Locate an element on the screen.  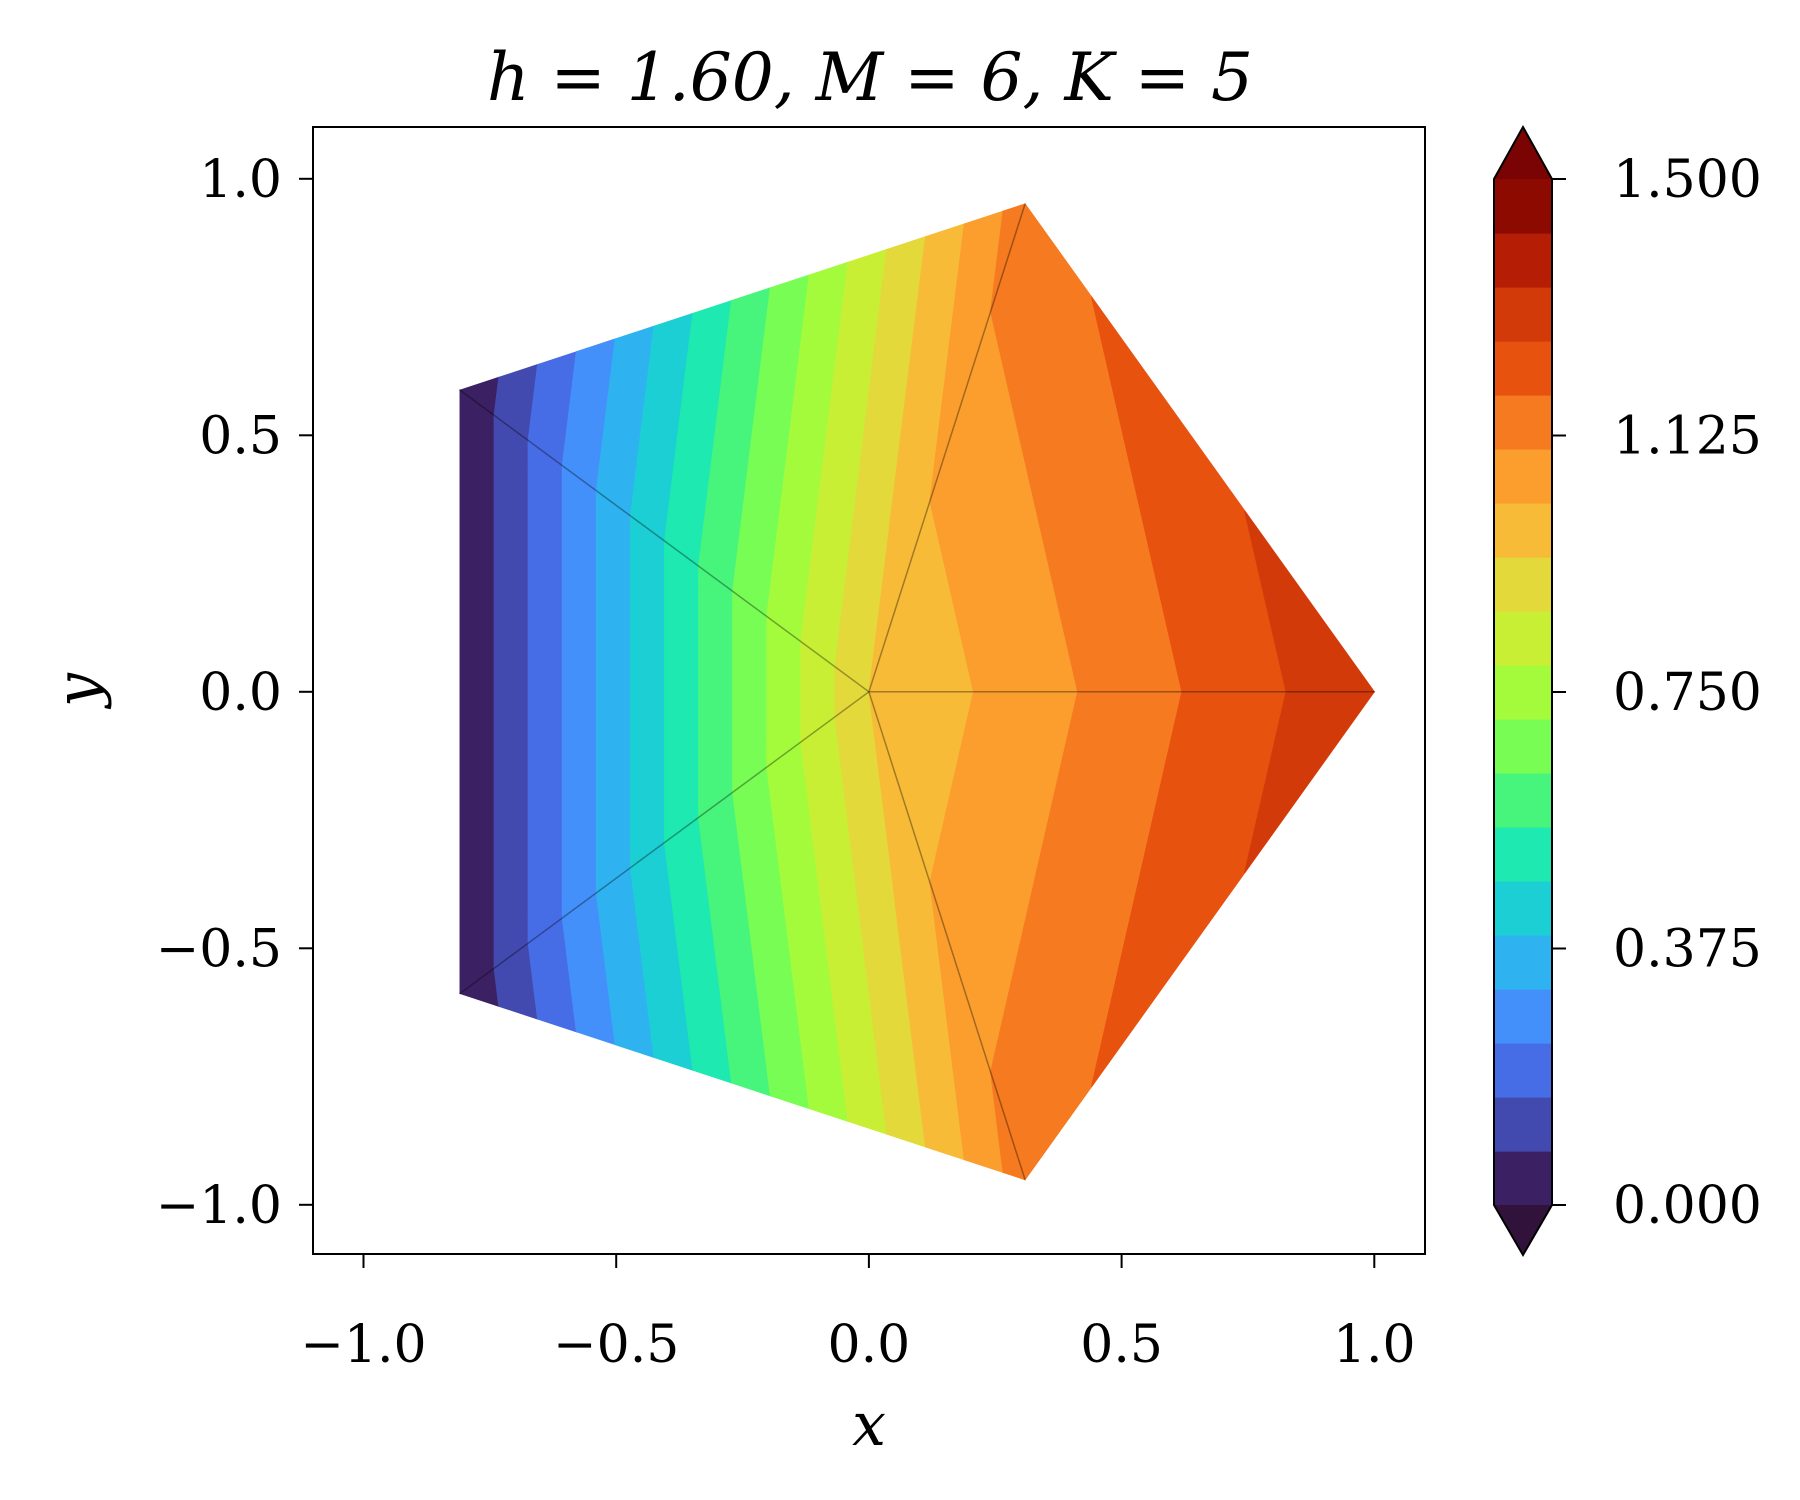
colorbar-tick-label: 0.000 is located at coordinates (1687, 1206).